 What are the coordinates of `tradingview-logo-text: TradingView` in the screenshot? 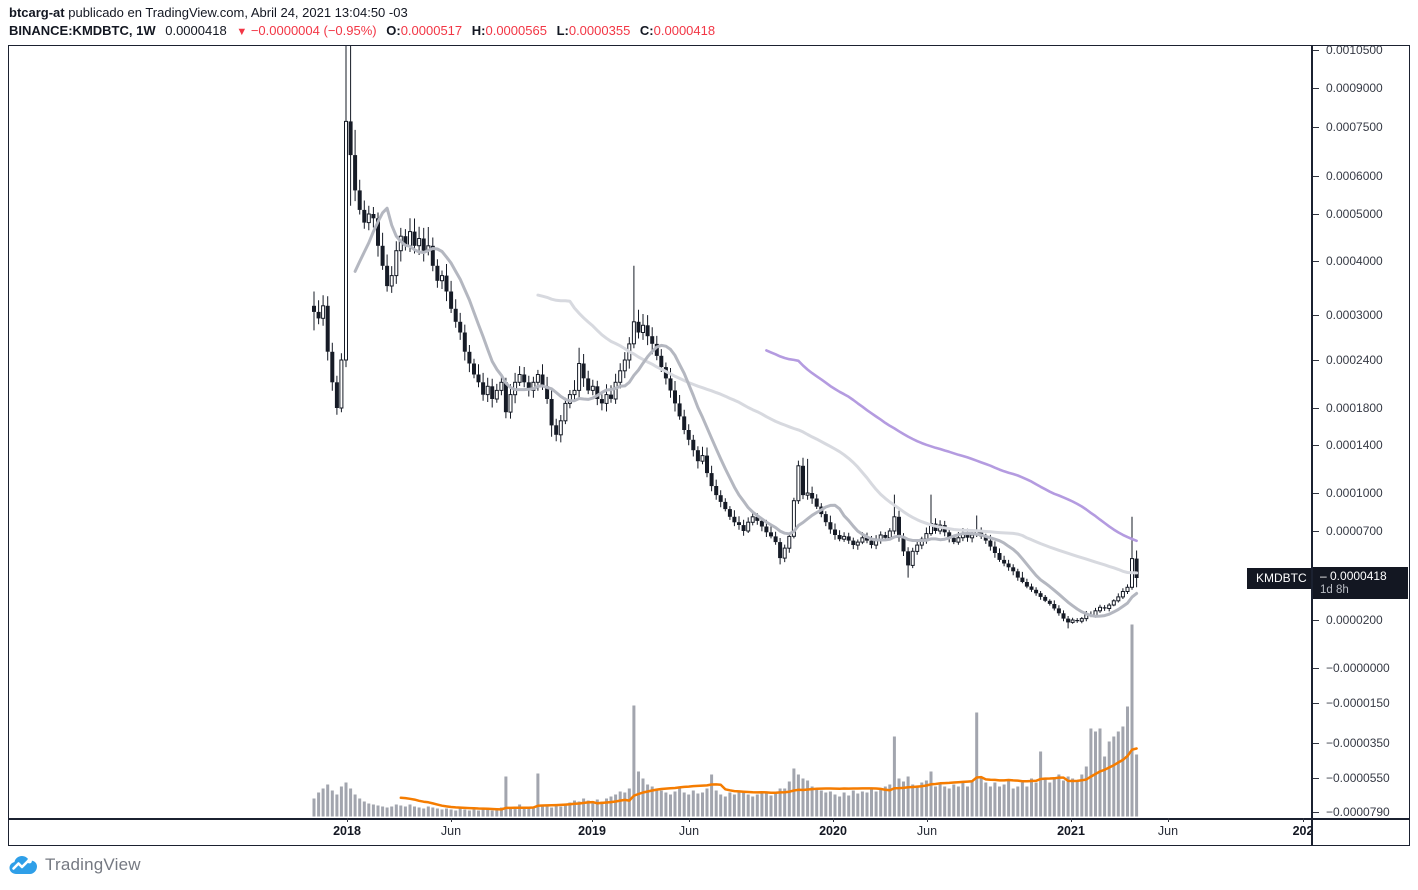 It's located at (93, 864).